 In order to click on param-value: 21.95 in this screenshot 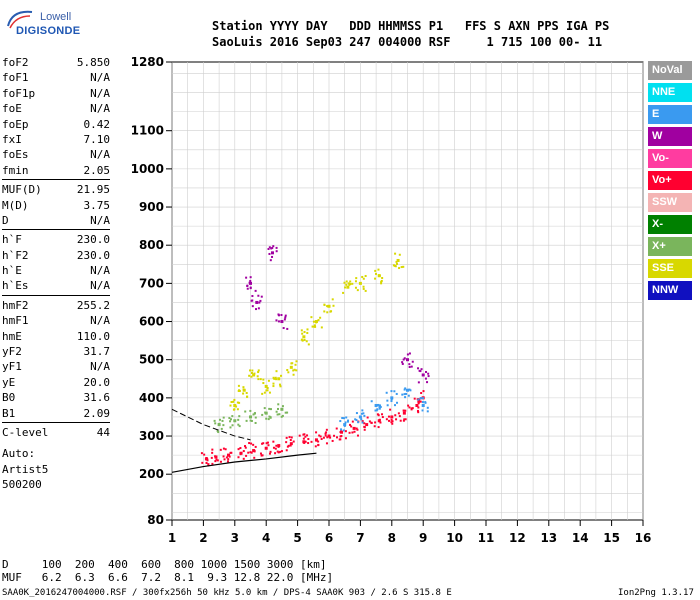, I will do `click(93, 190)`.